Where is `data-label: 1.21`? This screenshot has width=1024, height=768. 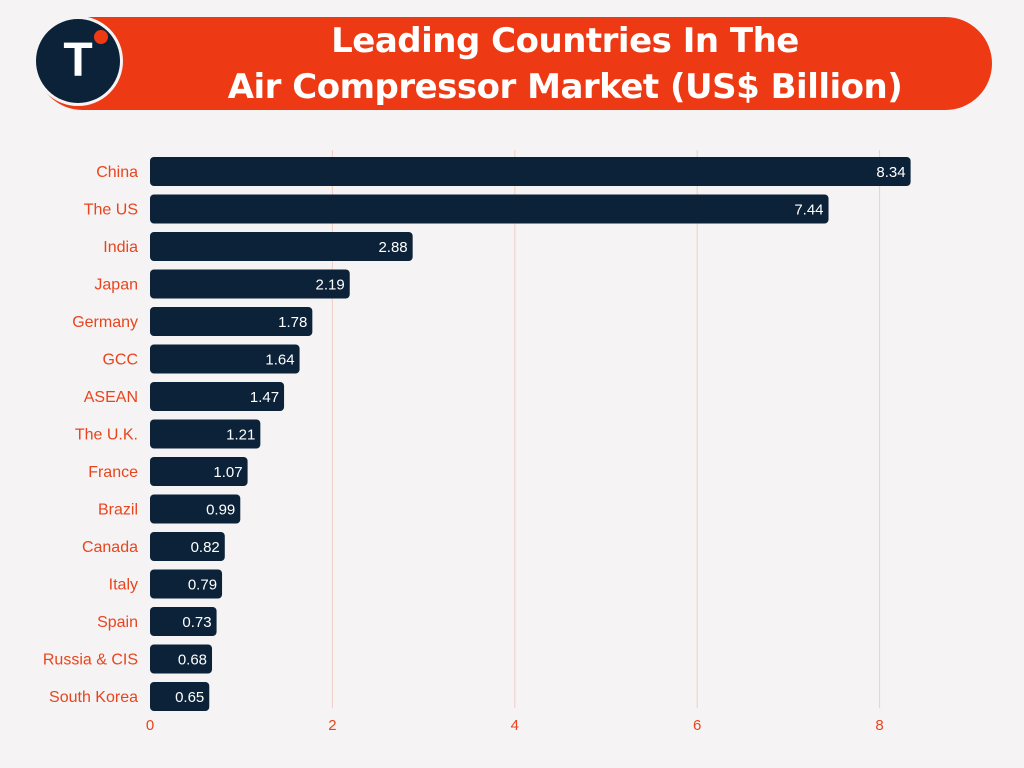 data-label: 1.21 is located at coordinates (240, 435).